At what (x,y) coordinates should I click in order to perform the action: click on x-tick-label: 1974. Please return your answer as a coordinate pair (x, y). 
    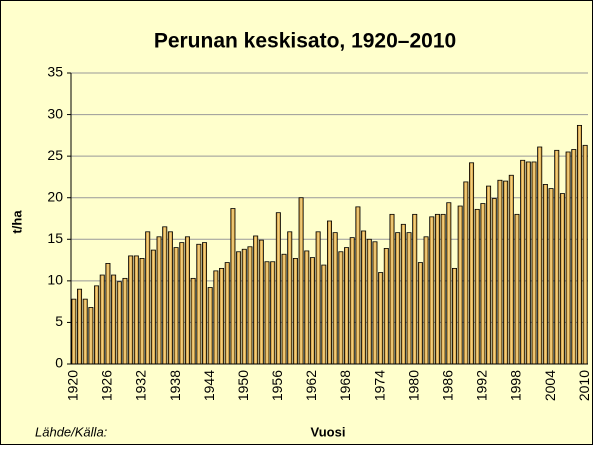
    Looking at the image, I should click on (379, 385).